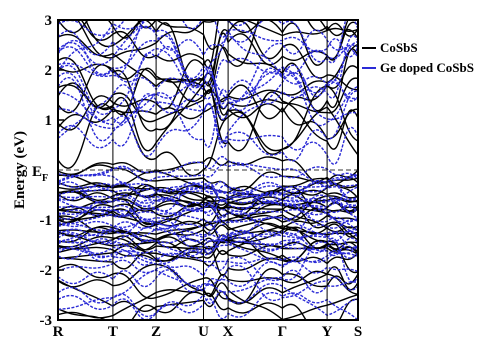  Describe the element at coordinates (203, 331) in the screenshot. I see `x-tick-label: U` at that location.